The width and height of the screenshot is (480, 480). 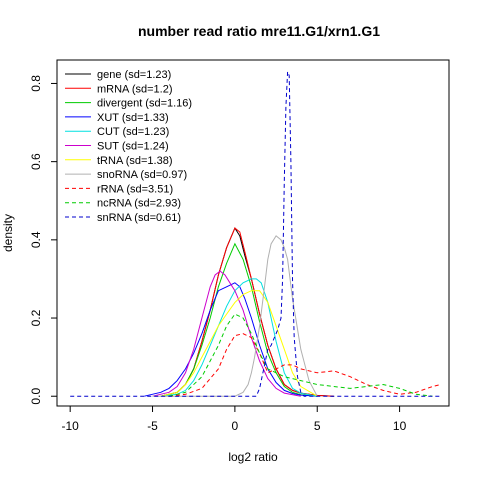 I want to click on x-tick-label: 5, so click(x=317, y=426).